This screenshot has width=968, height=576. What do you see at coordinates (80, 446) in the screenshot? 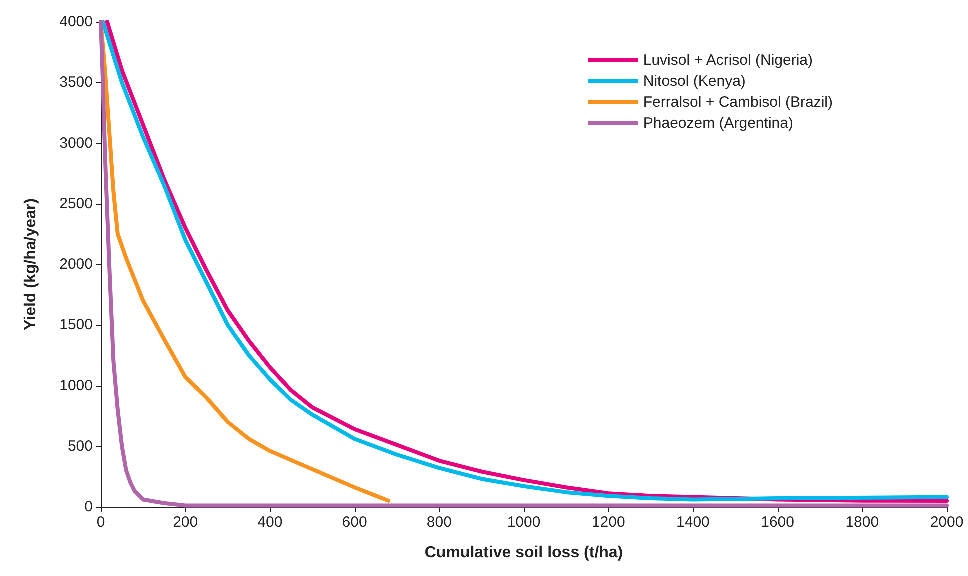
I see `y-tick-label: 500` at bounding box center [80, 446].